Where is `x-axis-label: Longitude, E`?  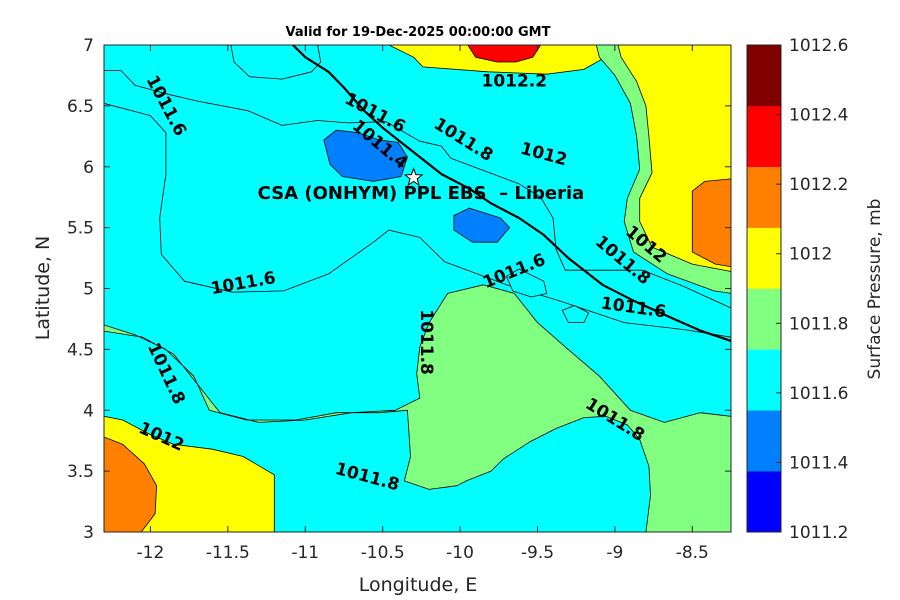 x-axis-label: Longitude, E is located at coordinates (418, 585).